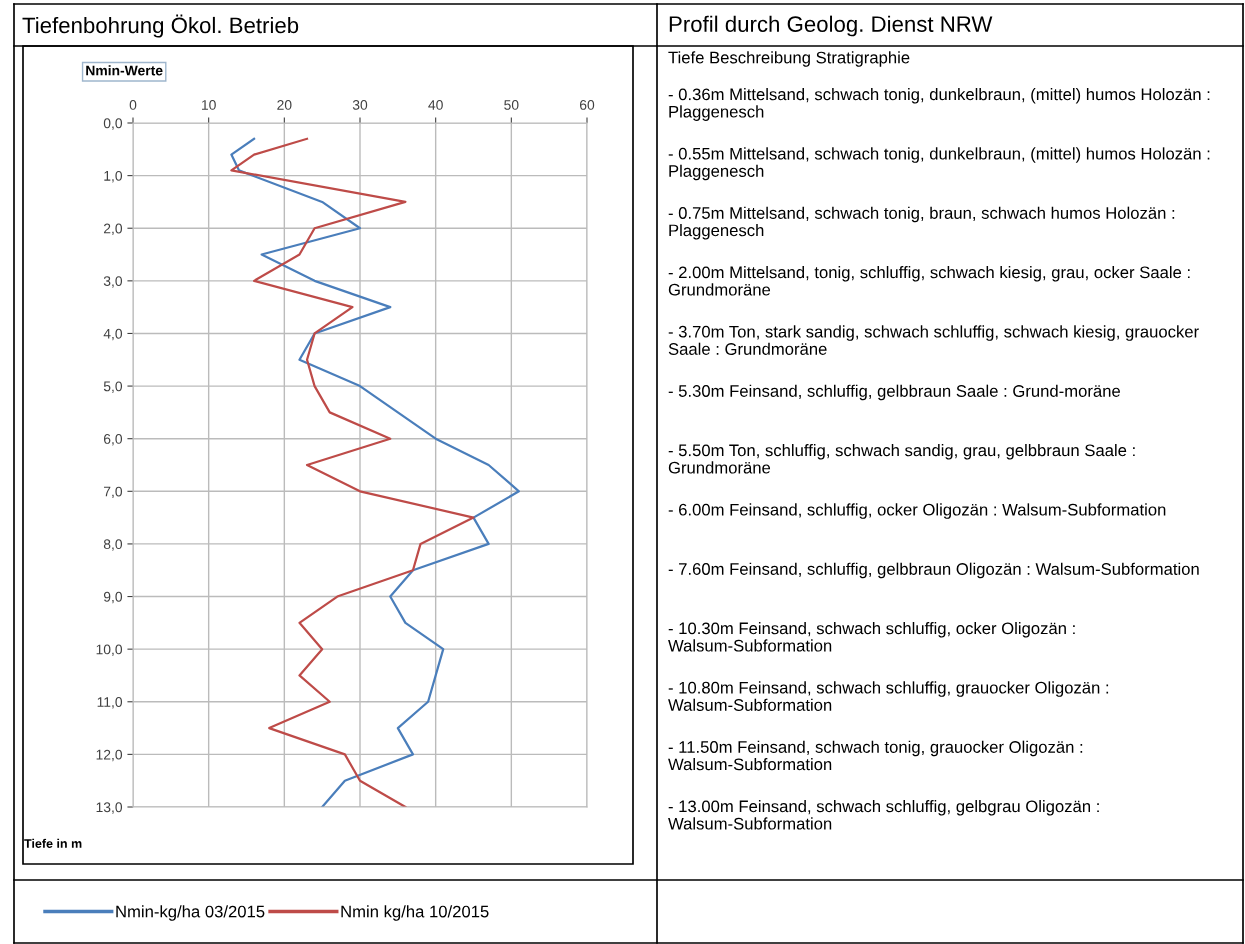 Image resolution: width=1245 pixels, height=944 pixels. I want to click on y-tick-label: 9,0, so click(113, 597).